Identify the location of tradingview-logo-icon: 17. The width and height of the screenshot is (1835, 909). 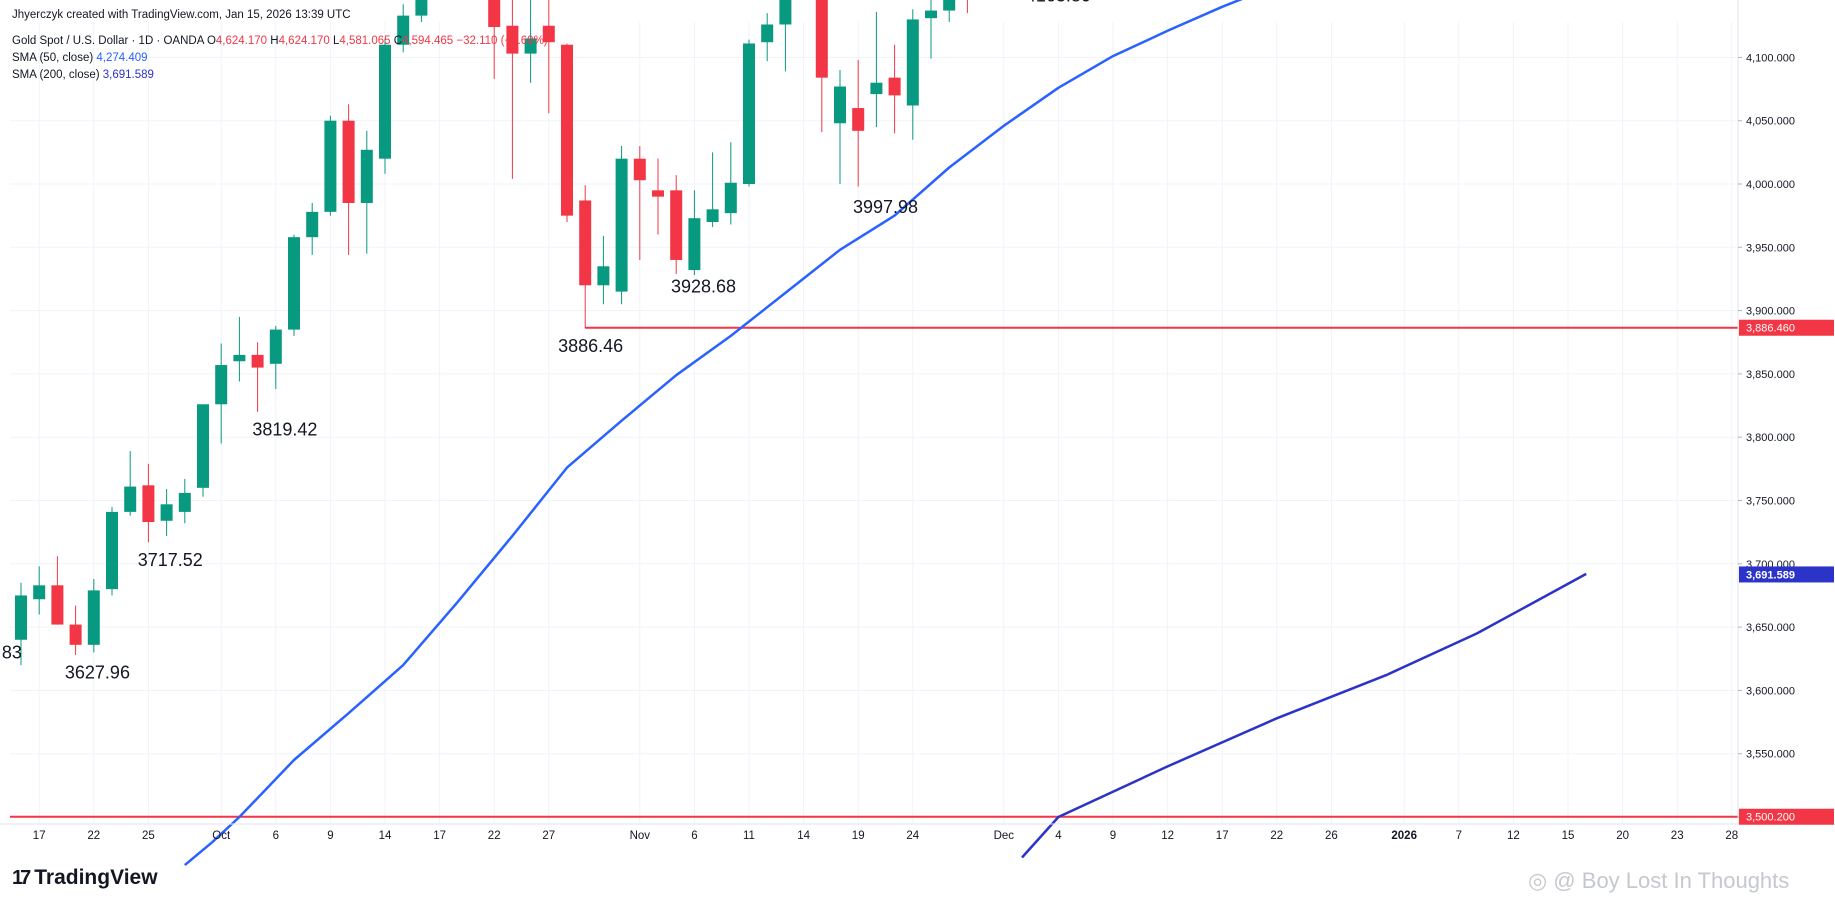
(21, 877).